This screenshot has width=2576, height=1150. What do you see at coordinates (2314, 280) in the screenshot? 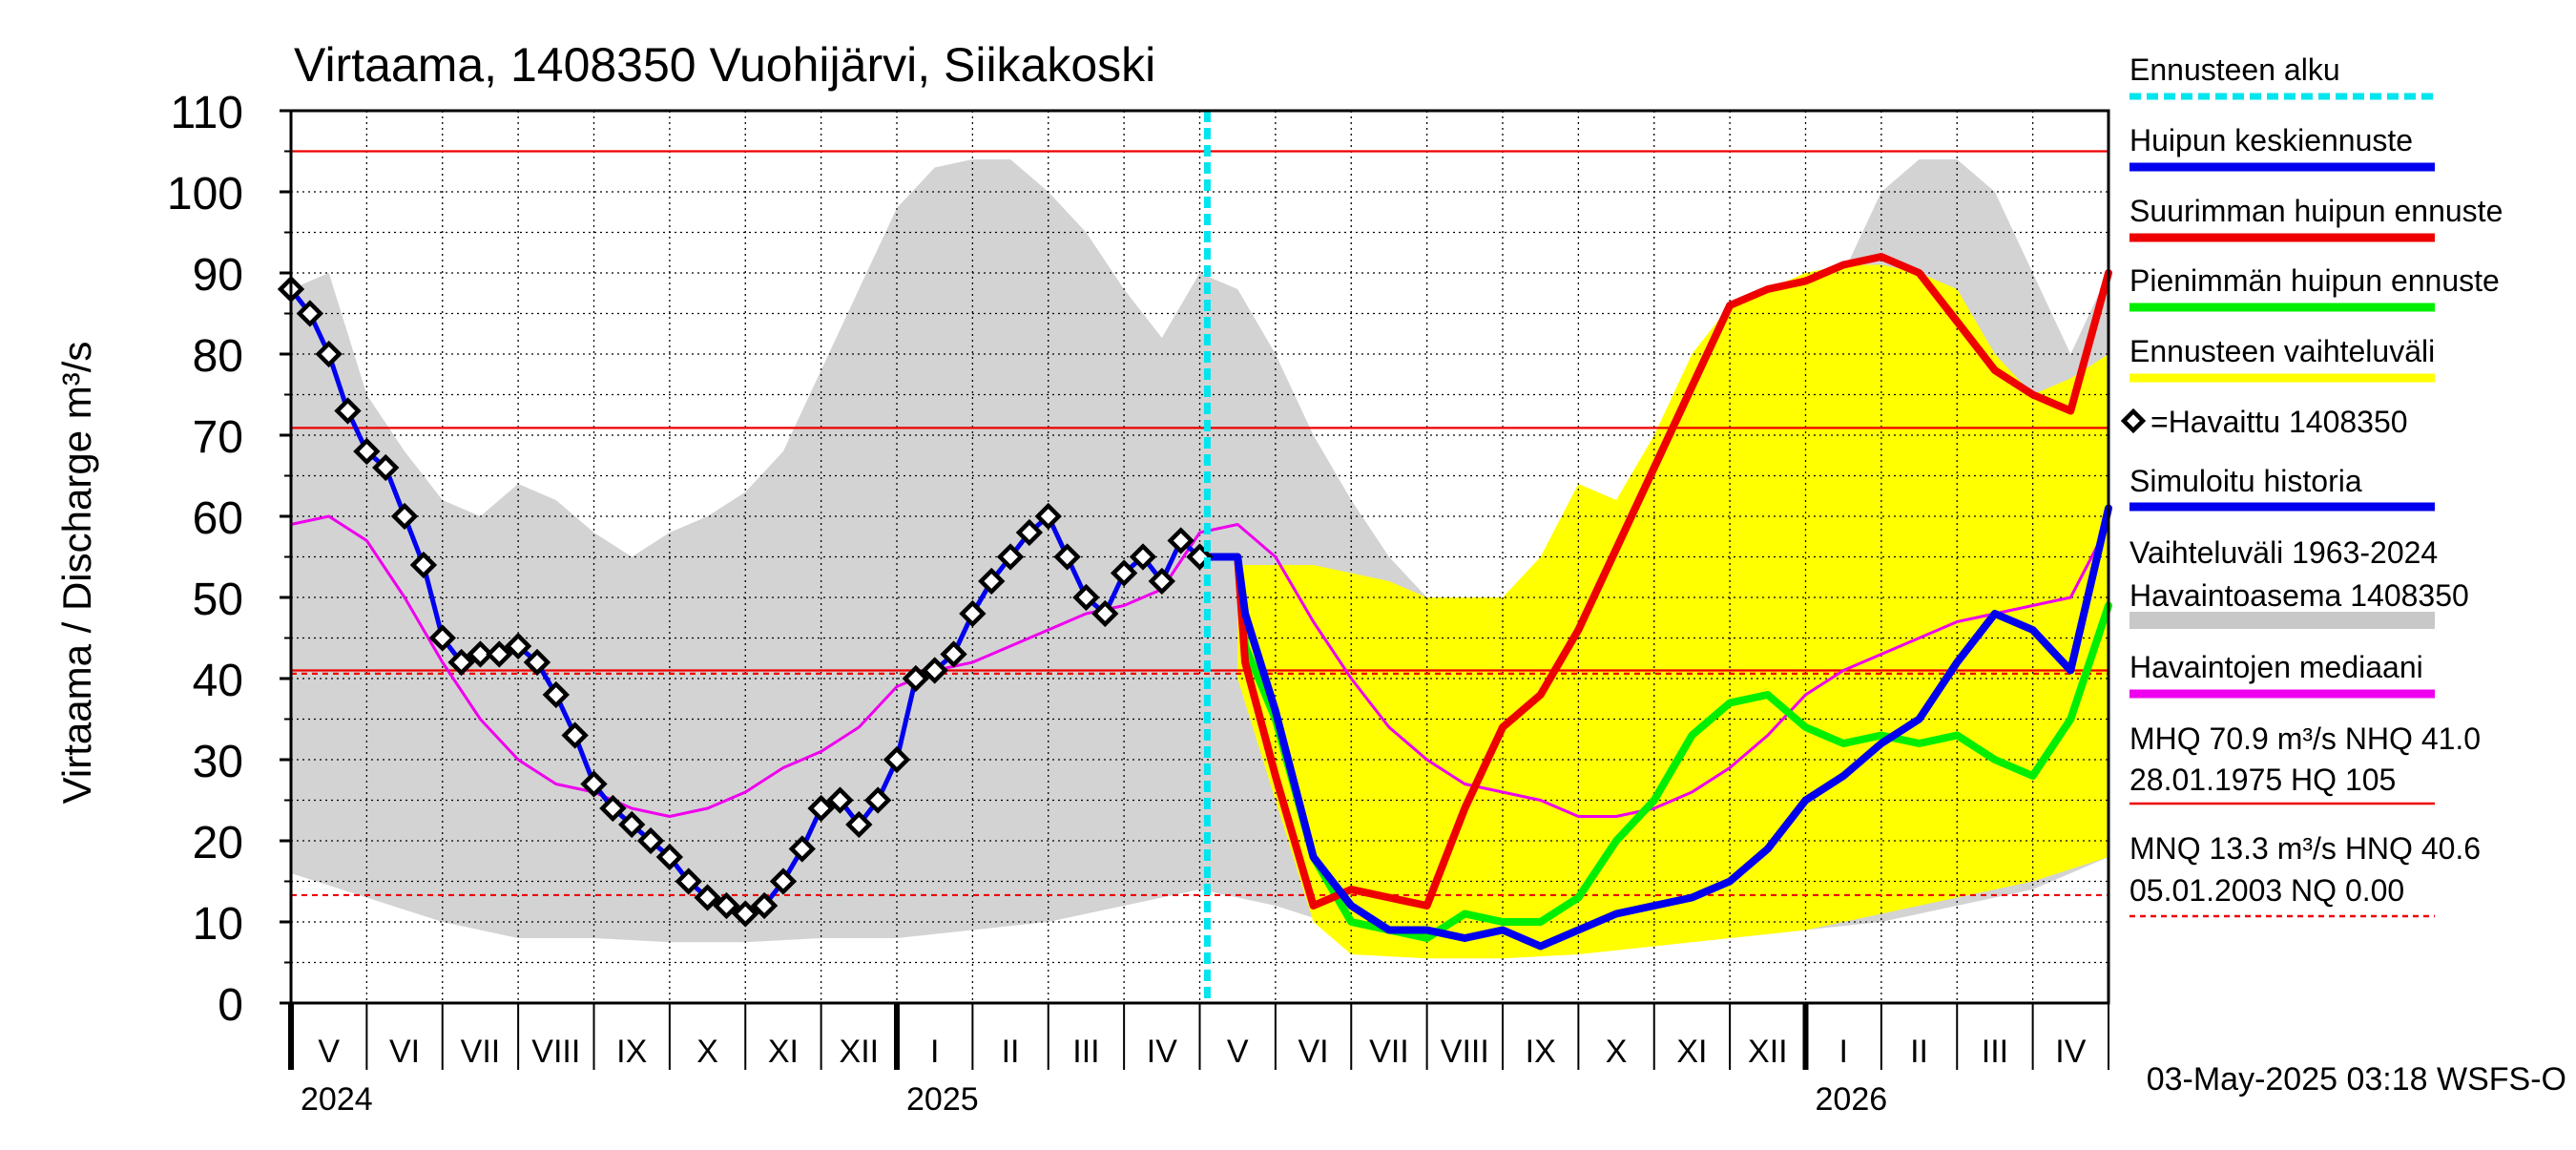
I see `legend-label-pienimm-n-huipun-ennuste: Pienimmän huipun ennuste` at bounding box center [2314, 280].